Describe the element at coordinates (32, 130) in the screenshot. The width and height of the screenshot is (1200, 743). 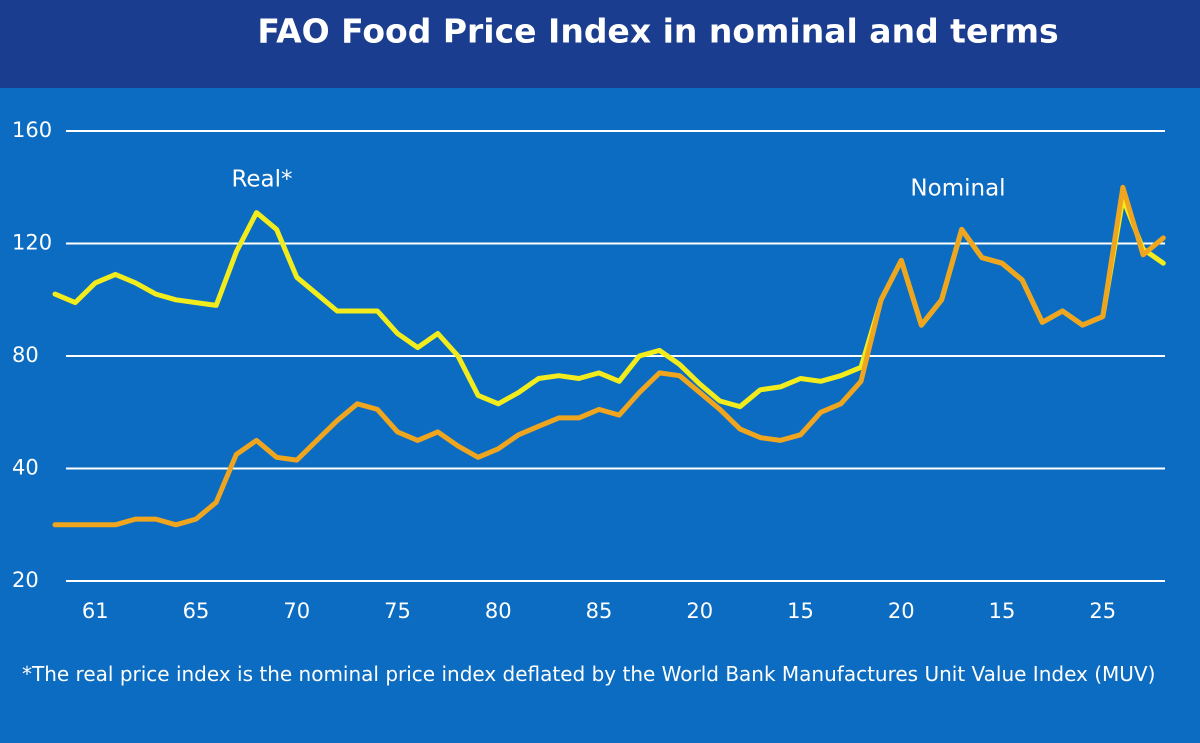
I see `y-tick-label: 160` at that location.